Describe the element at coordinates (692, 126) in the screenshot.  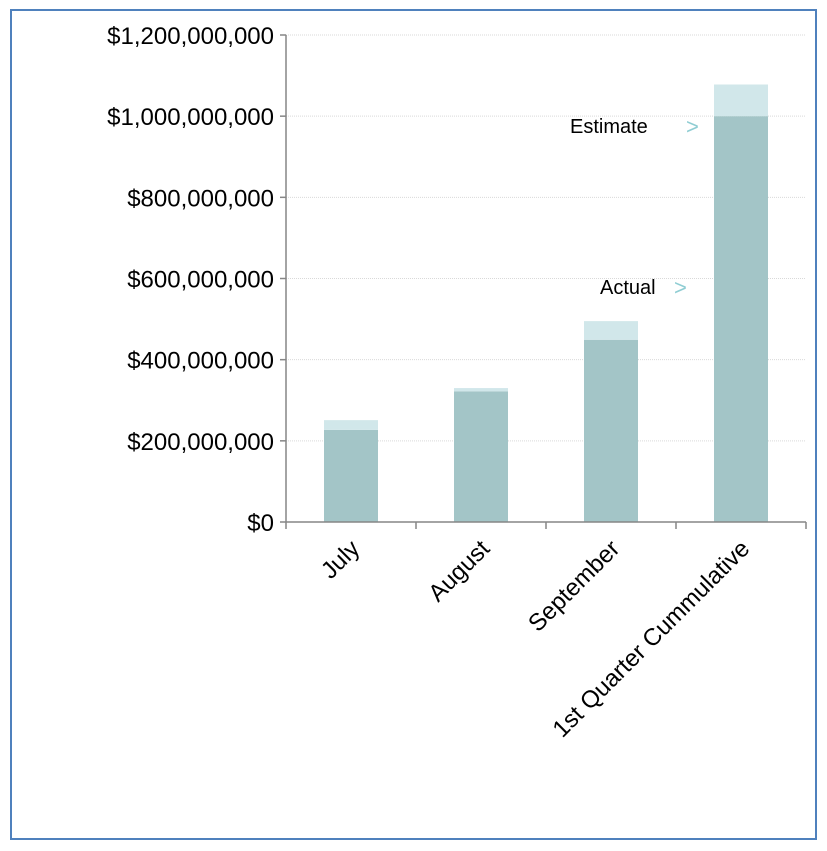
I see `annotation-estimate-arrow: >` at that location.